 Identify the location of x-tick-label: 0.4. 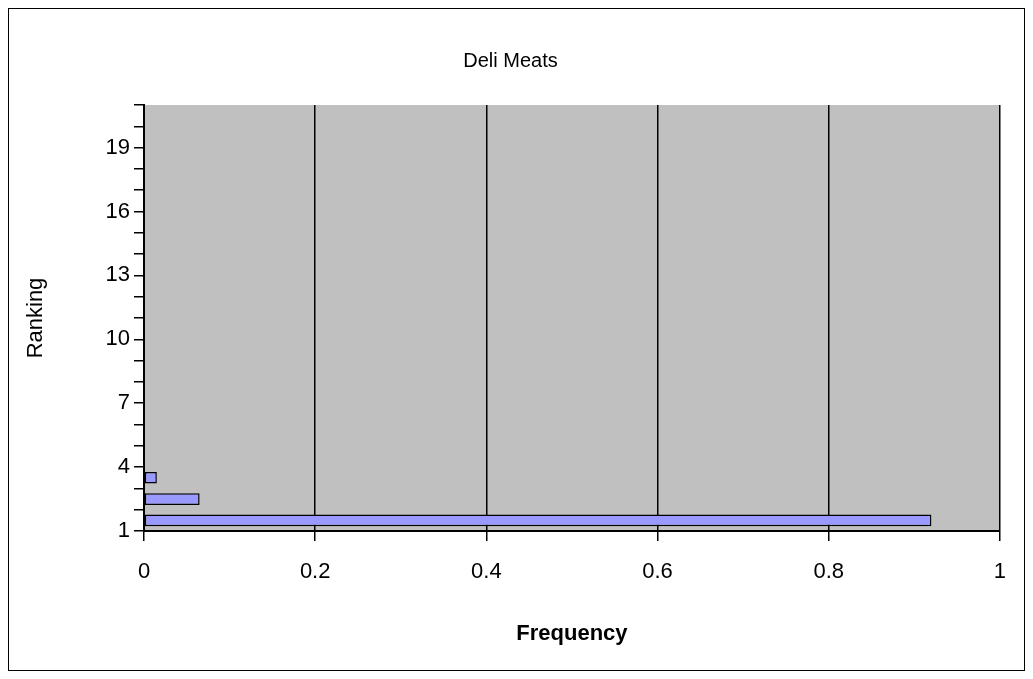
(486, 571).